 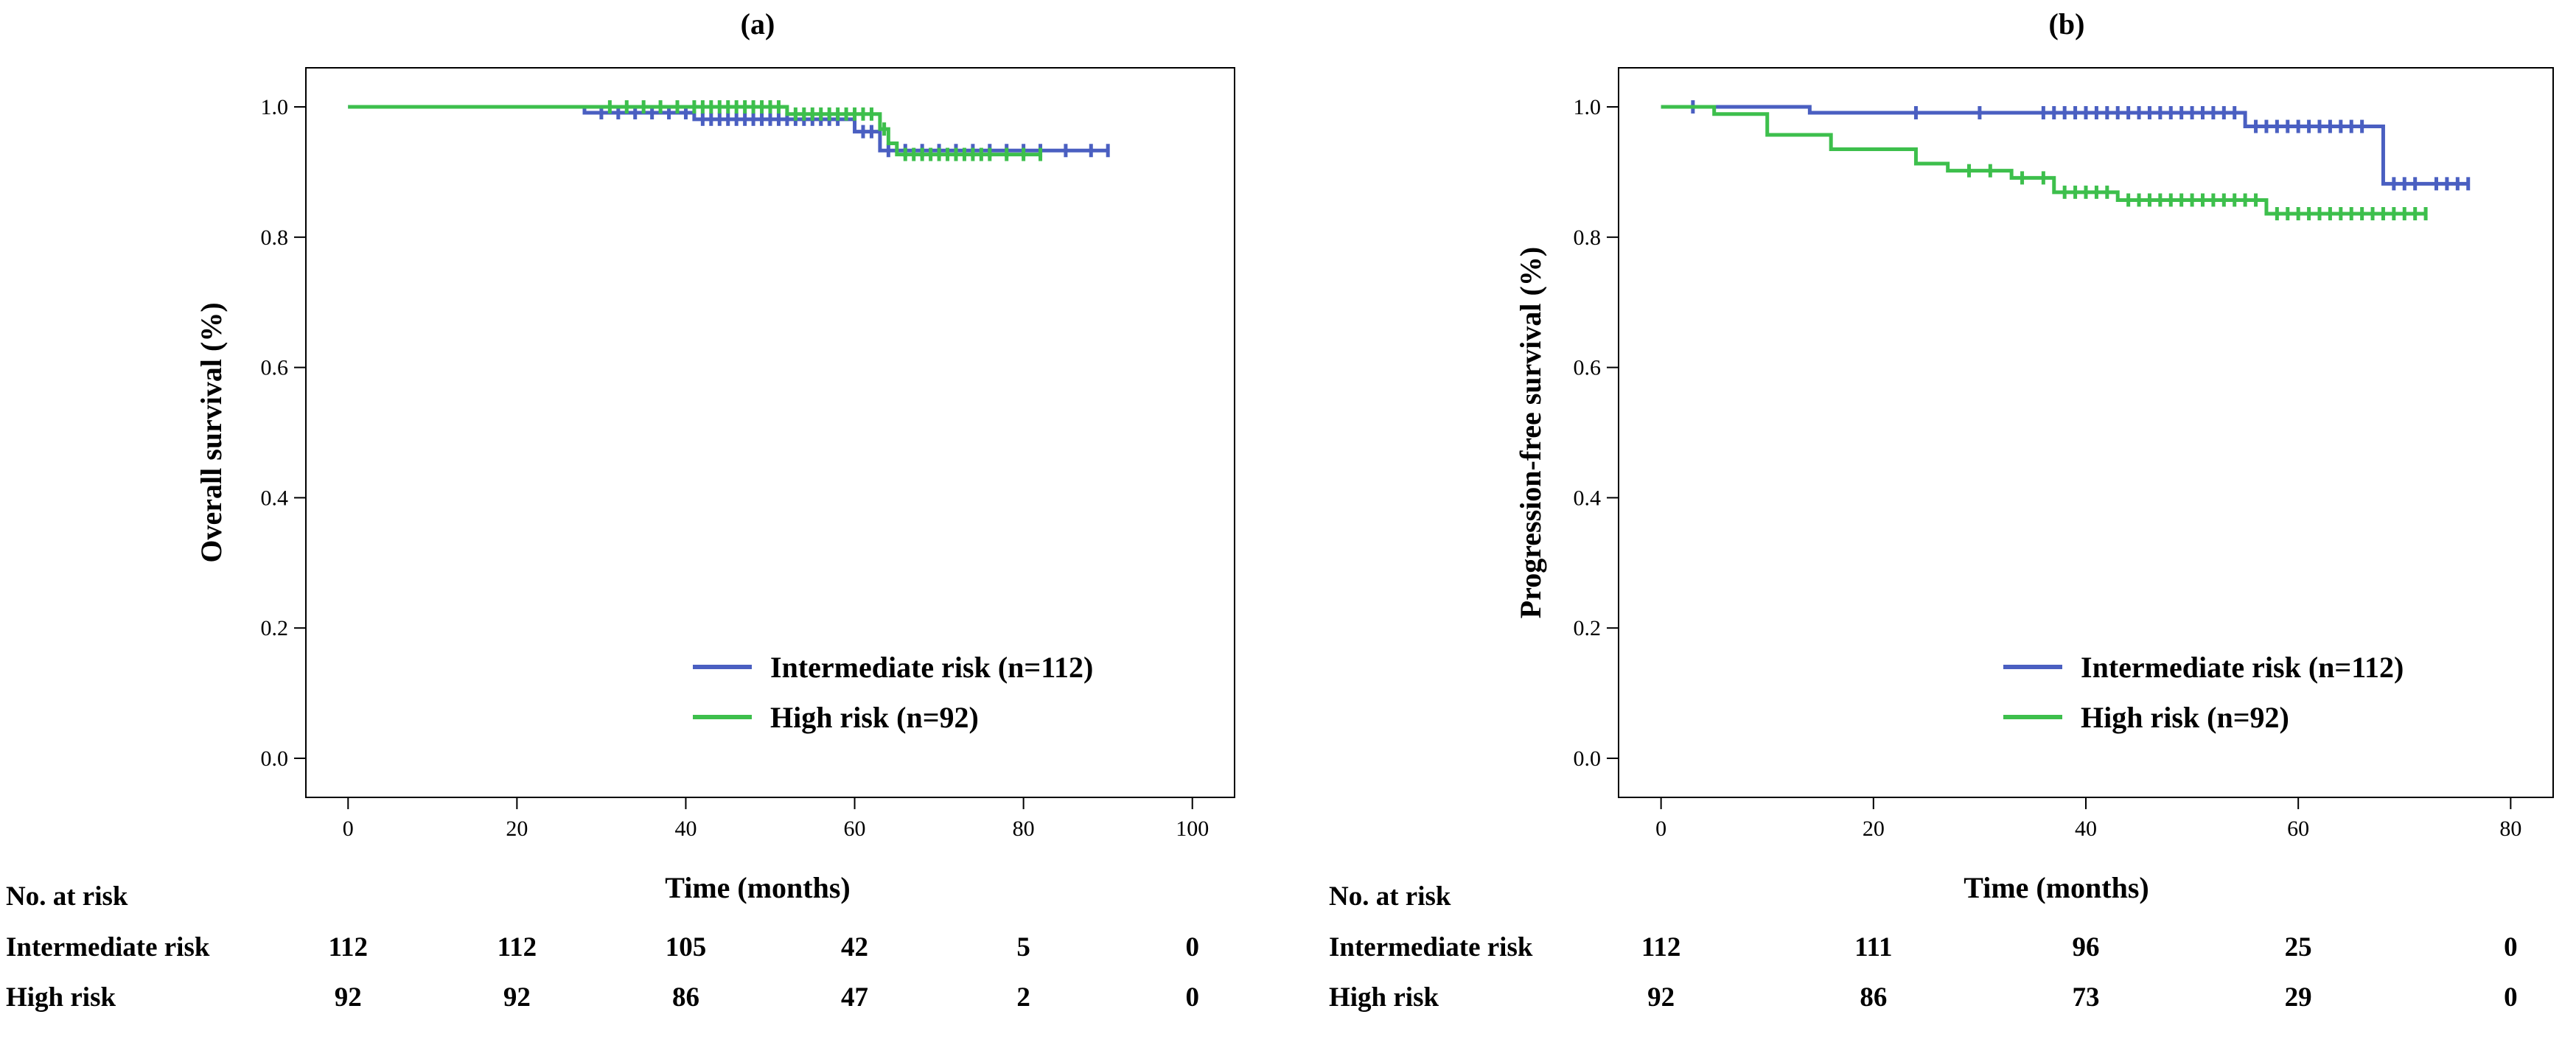 I want to click on risk-count: 42, so click(x=854, y=947).